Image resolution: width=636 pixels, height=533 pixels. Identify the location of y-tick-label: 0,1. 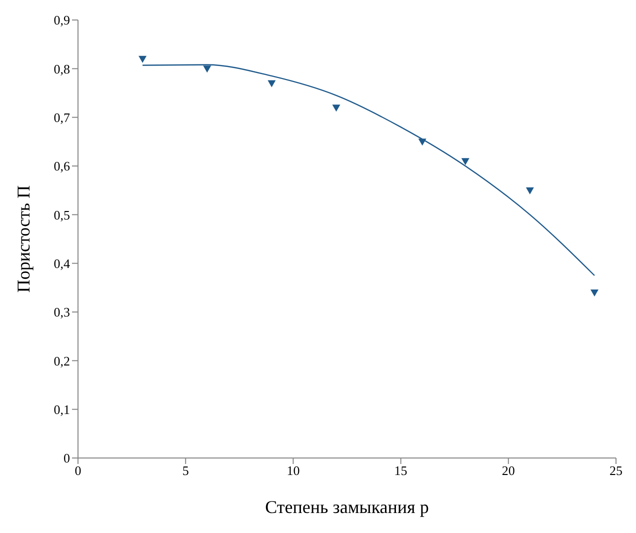
(62, 409).